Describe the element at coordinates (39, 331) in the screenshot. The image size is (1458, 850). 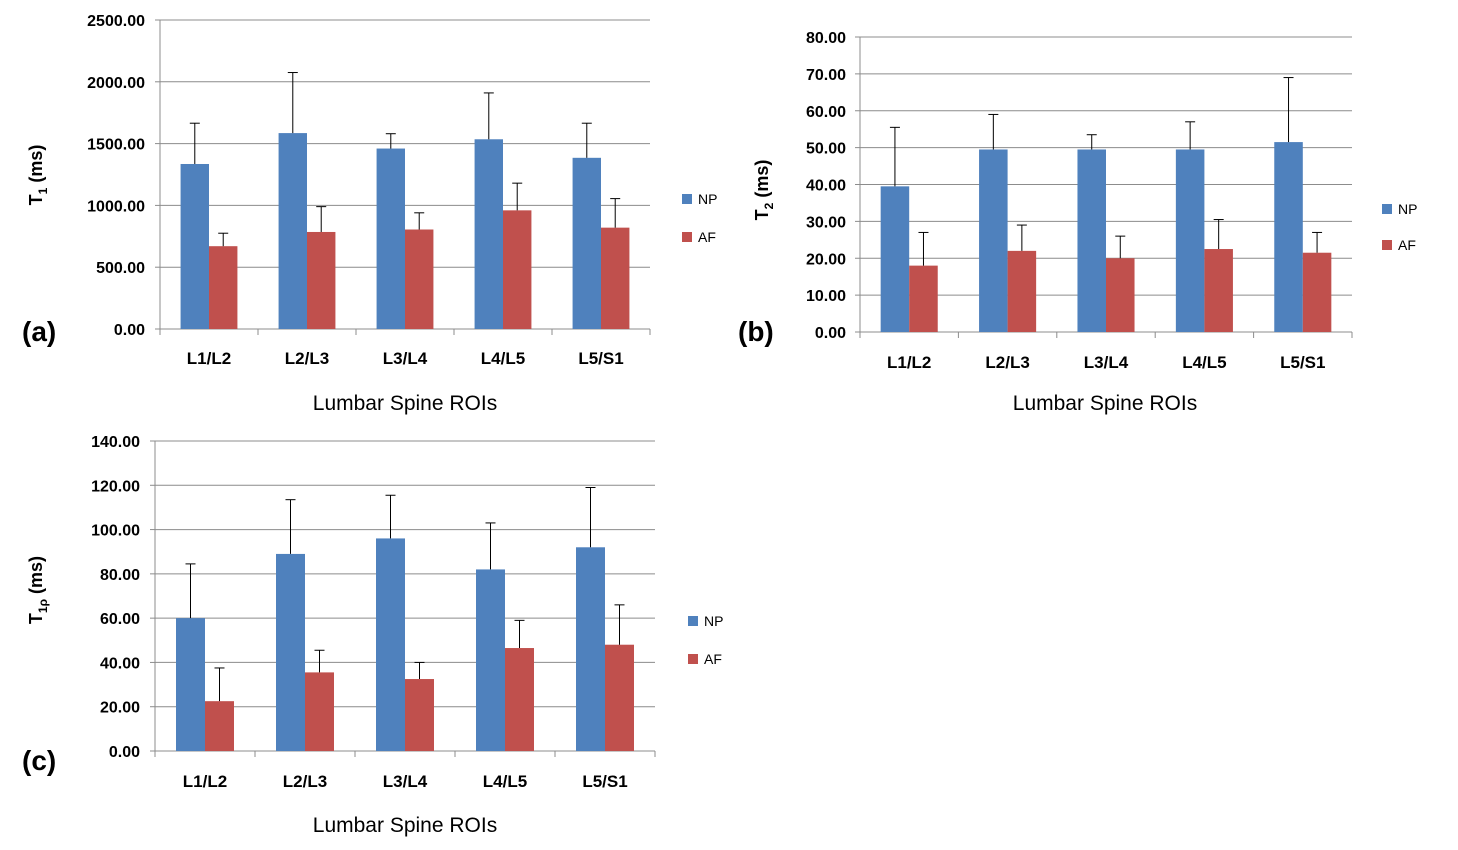
I see `panel-label: (a)` at that location.